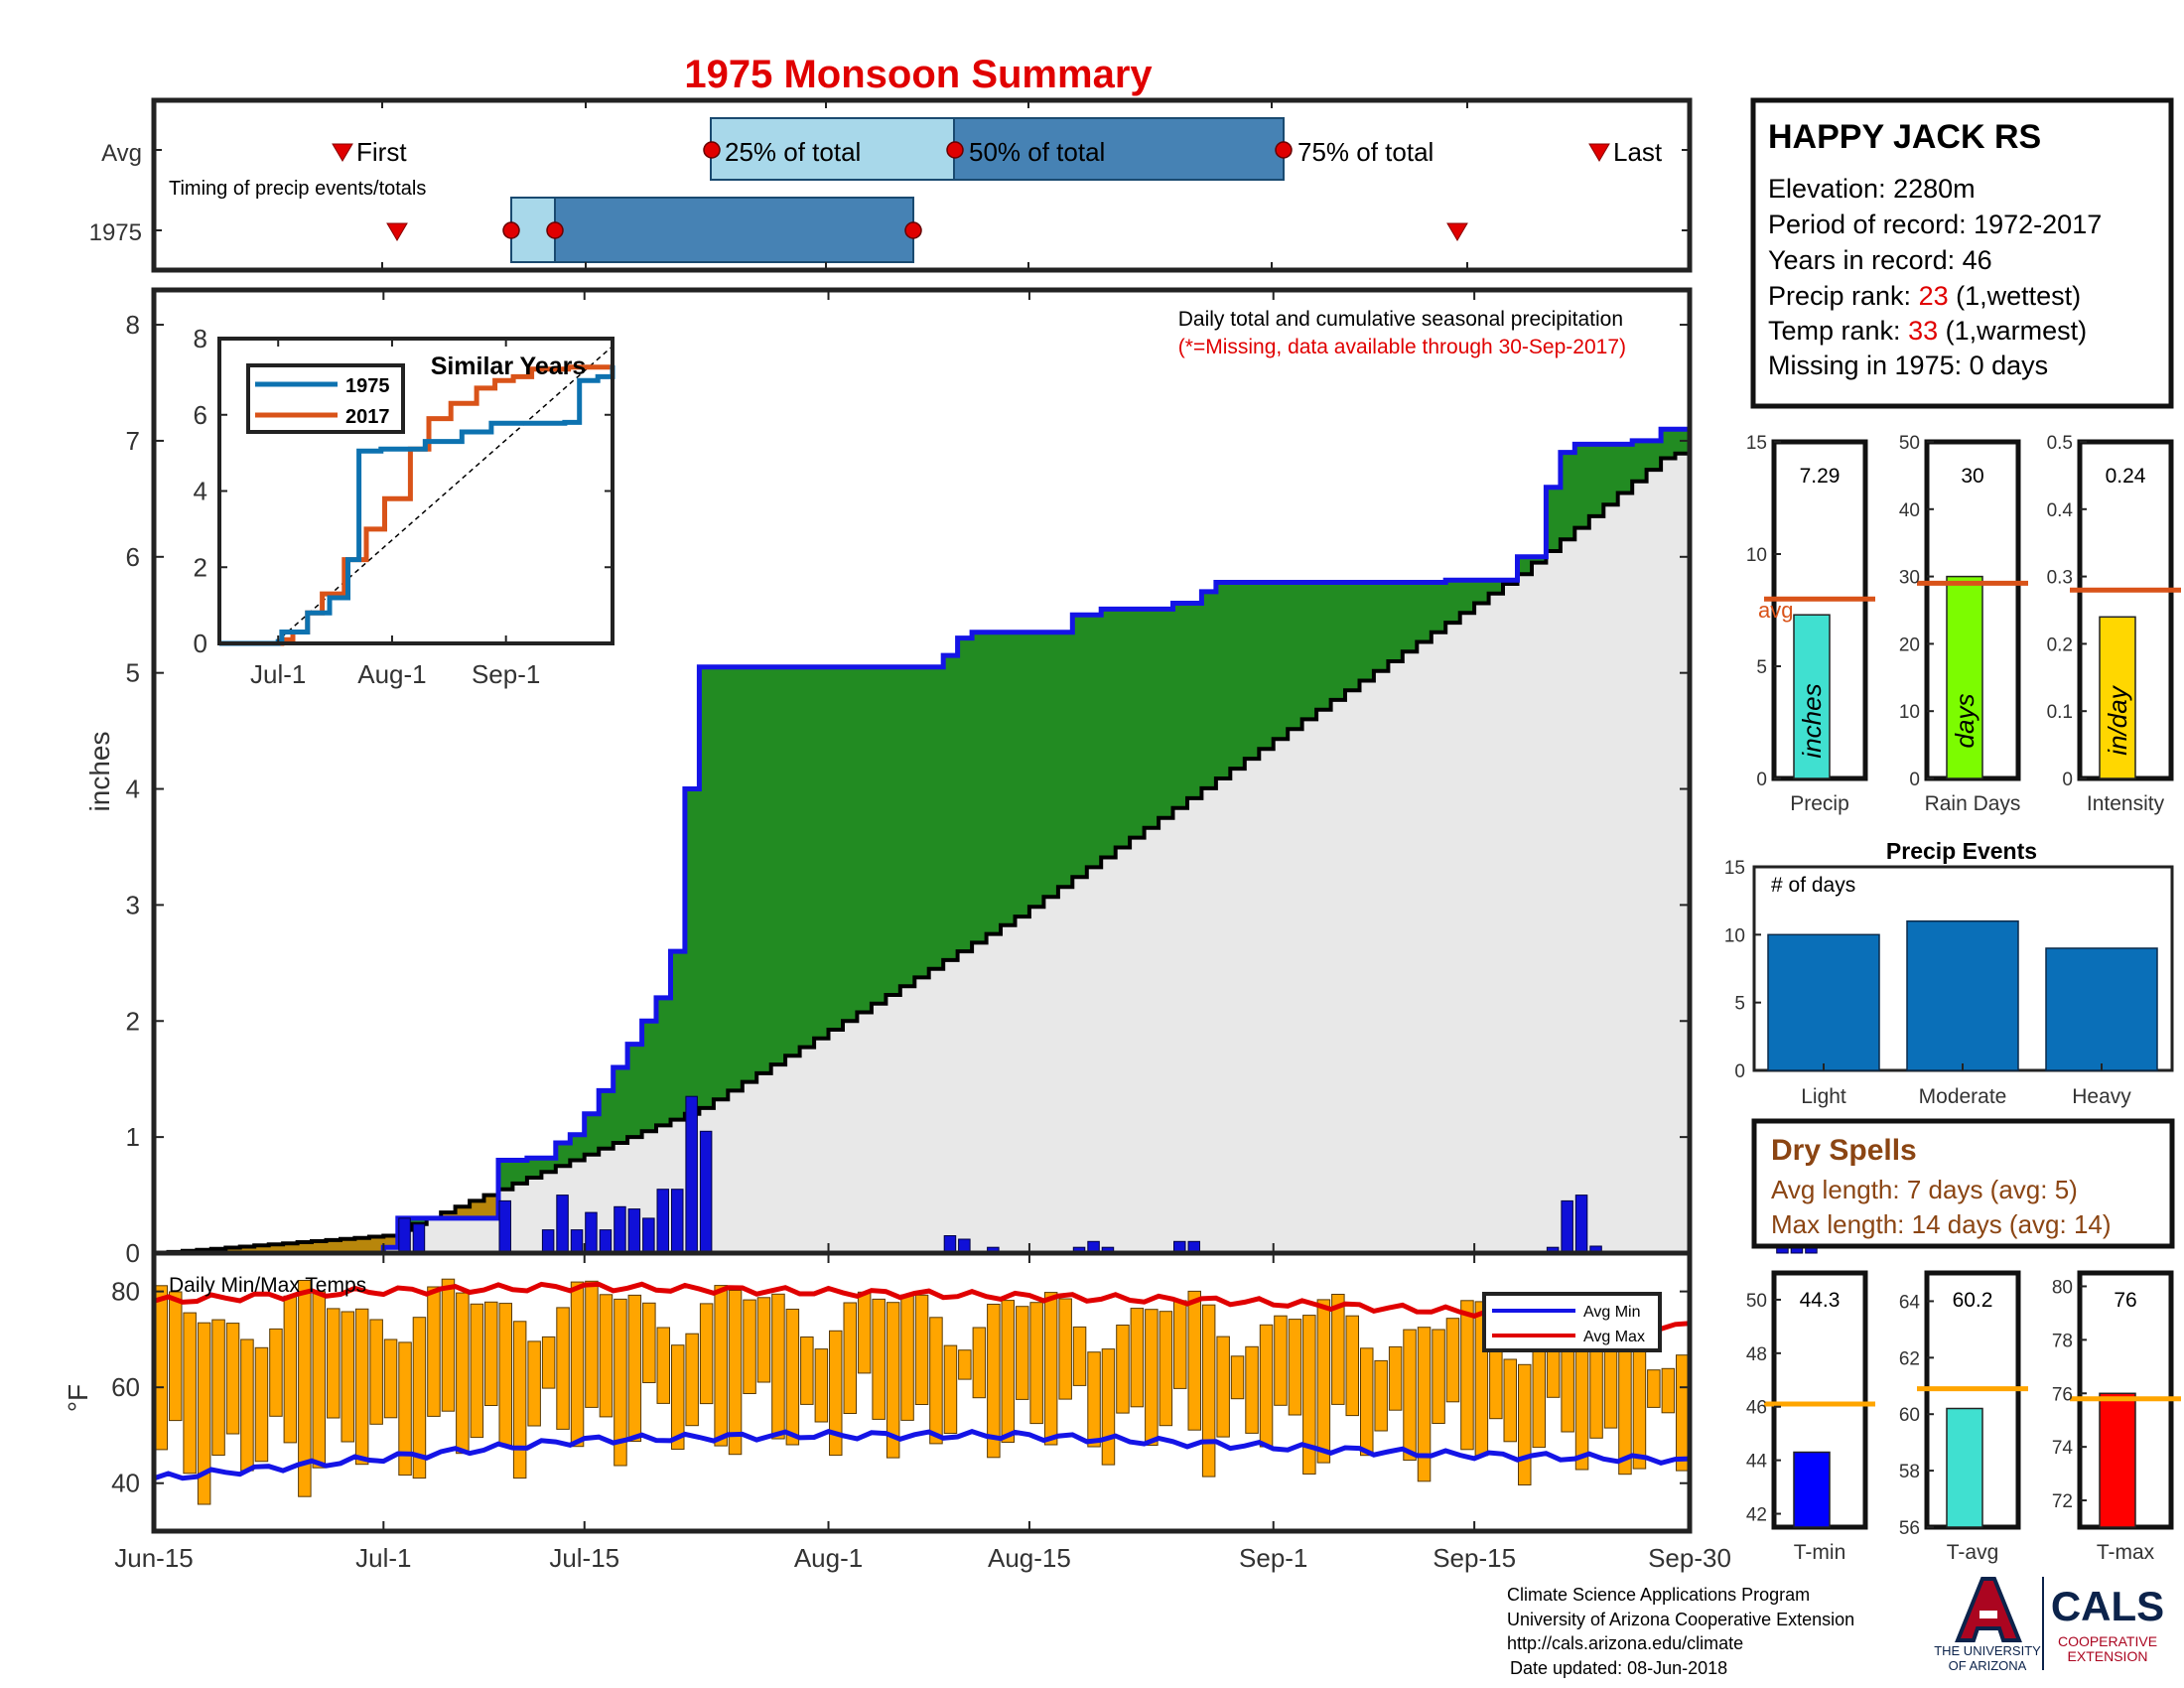 The width and height of the screenshot is (2184, 1688). I want to click on x-tick-label: Sep-30, so click(1689, 1558).